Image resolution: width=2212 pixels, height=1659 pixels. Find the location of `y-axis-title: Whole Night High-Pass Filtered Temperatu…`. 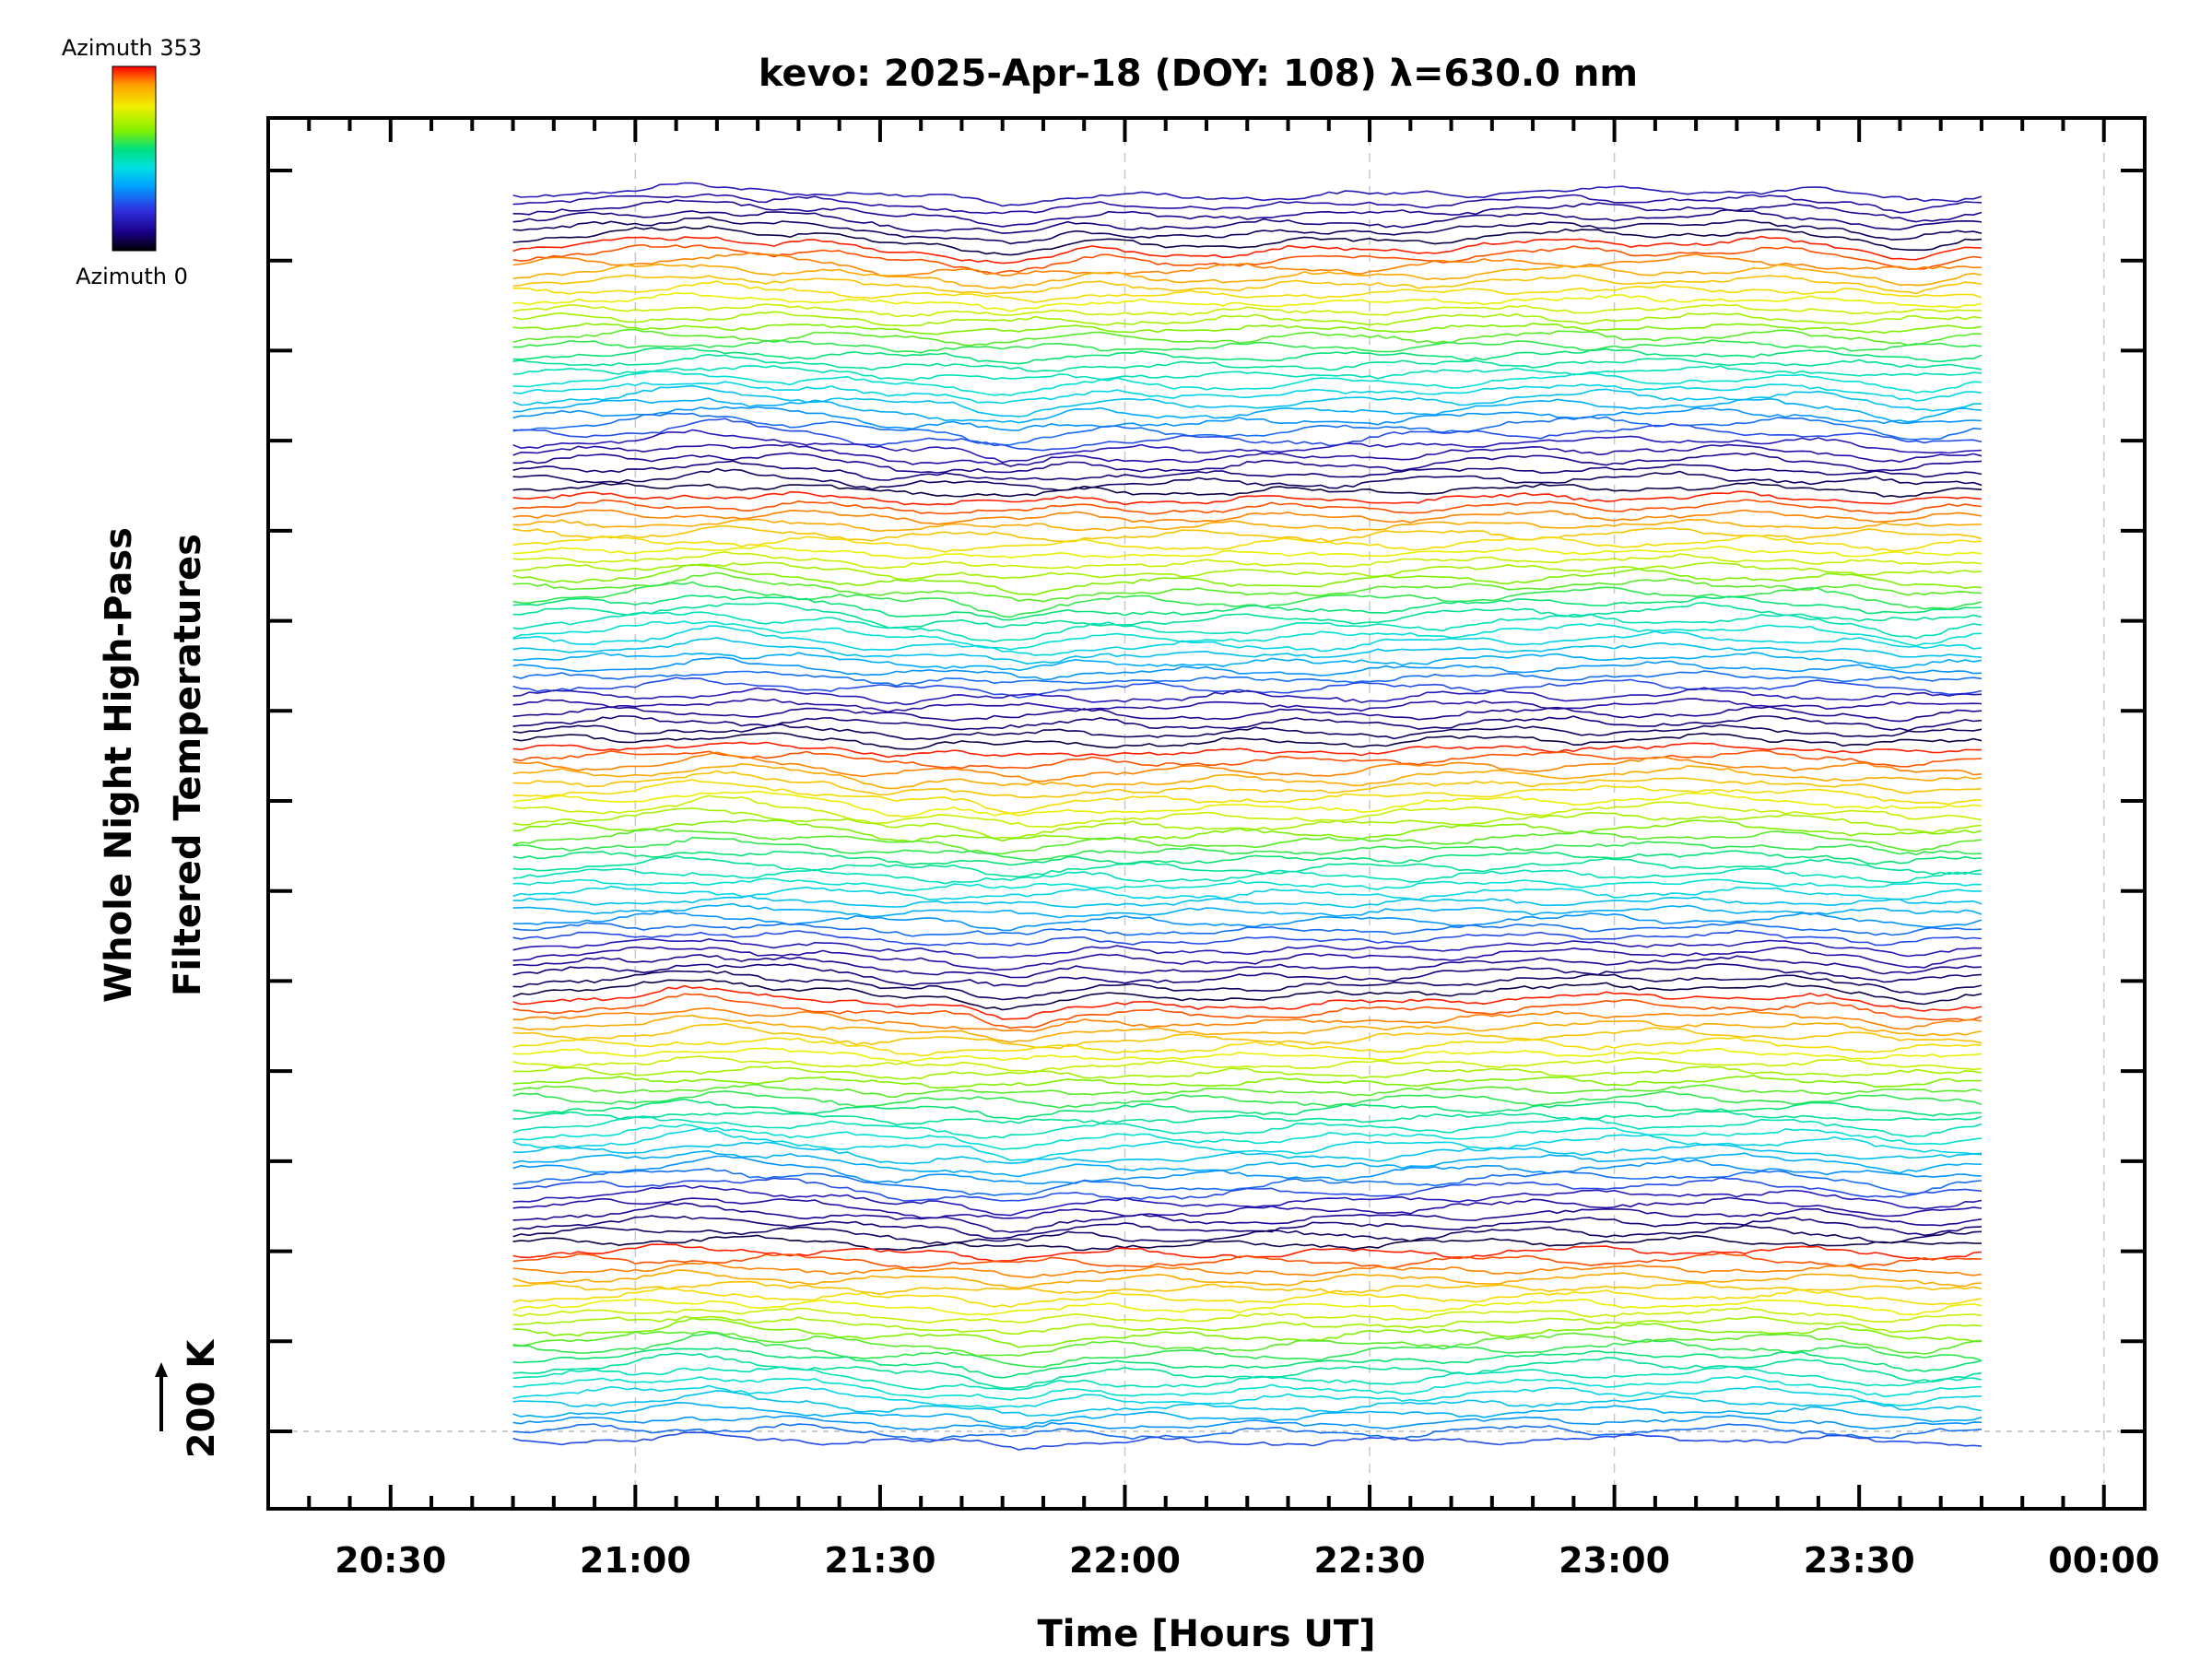

y-axis-title: Whole Night High-Pass Filtered Temperatu… is located at coordinates (153, 765).